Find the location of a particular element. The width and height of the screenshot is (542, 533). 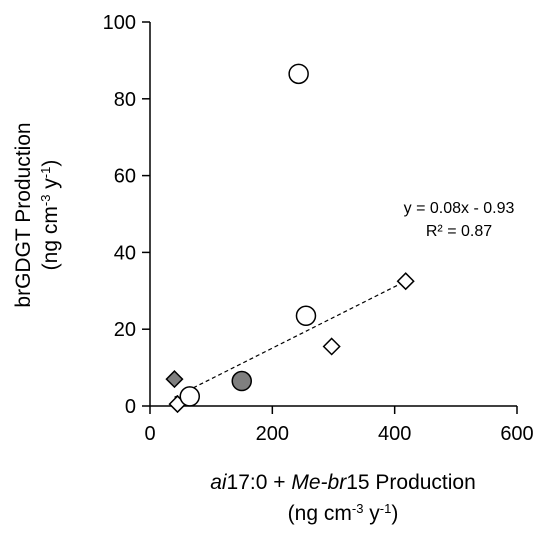

x-unit-a: (ng cm is located at coordinates (320, 513).